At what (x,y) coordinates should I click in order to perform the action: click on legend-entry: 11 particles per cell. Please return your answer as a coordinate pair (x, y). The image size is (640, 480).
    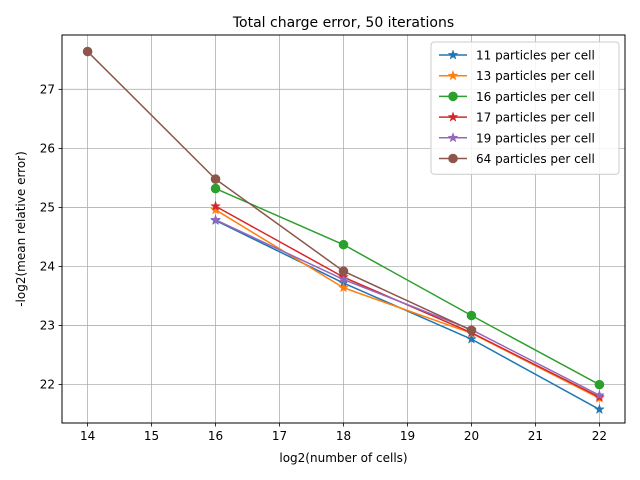
    Looking at the image, I should click on (517, 56).